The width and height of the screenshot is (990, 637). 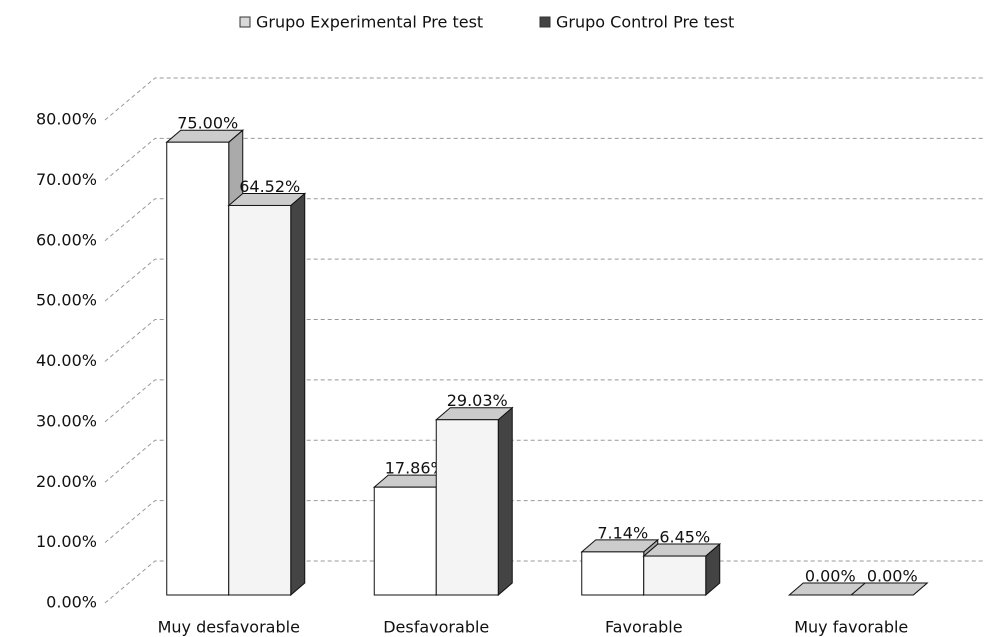 I want to click on data-label: 29.03%, so click(x=477, y=400).